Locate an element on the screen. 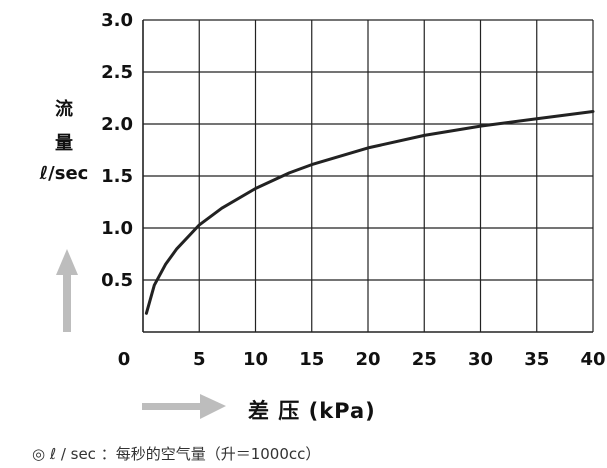 The image size is (607, 468). y-tick-label: 3.0 is located at coordinates (117, 20).